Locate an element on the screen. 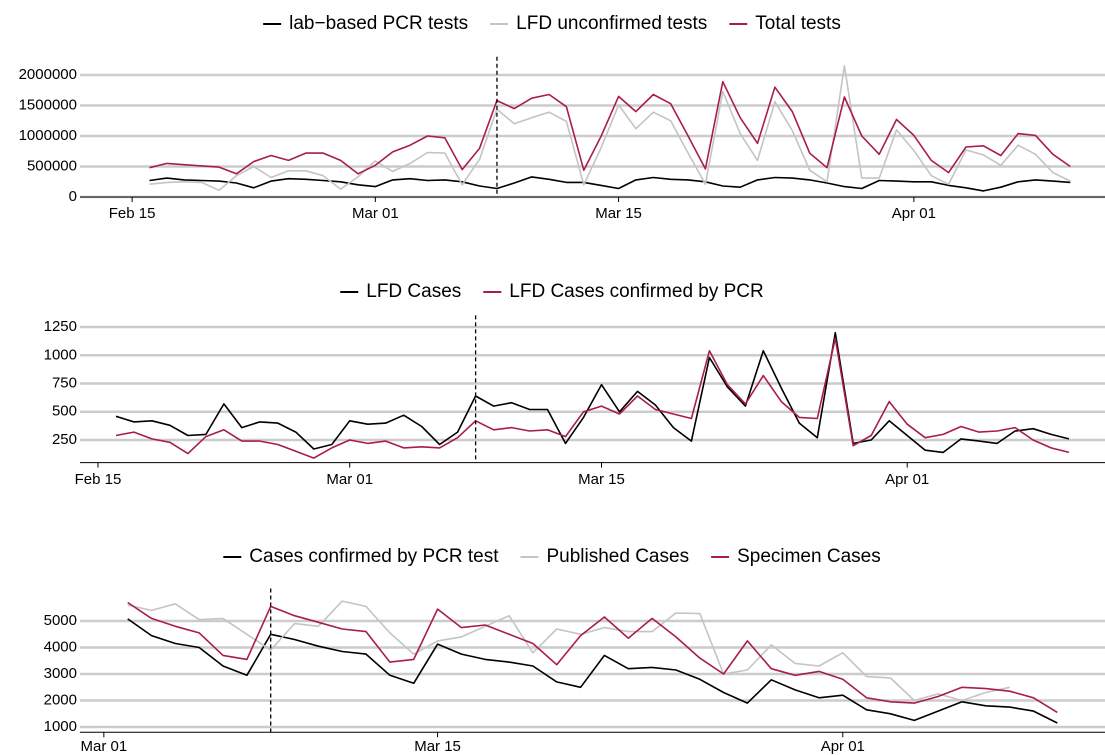 This screenshot has width=1105, height=755. legend-label: Total tests is located at coordinates (798, 23).